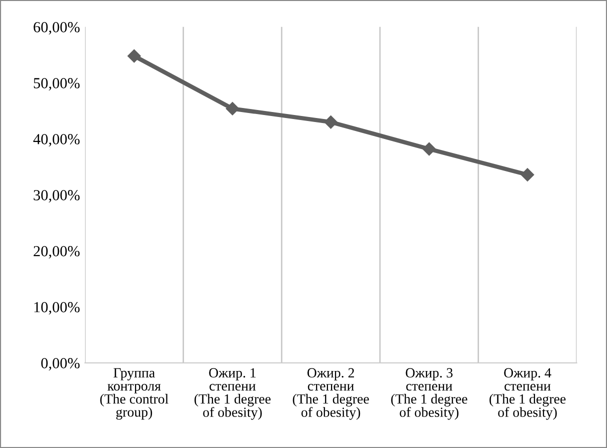 The width and height of the screenshot is (607, 448). What do you see at coordinates (528, 394) in the screenshot?
I see `x-tick-label: Ожир. 4 степени (The 1 degree of obesity)` at bounding box center [528, 394].